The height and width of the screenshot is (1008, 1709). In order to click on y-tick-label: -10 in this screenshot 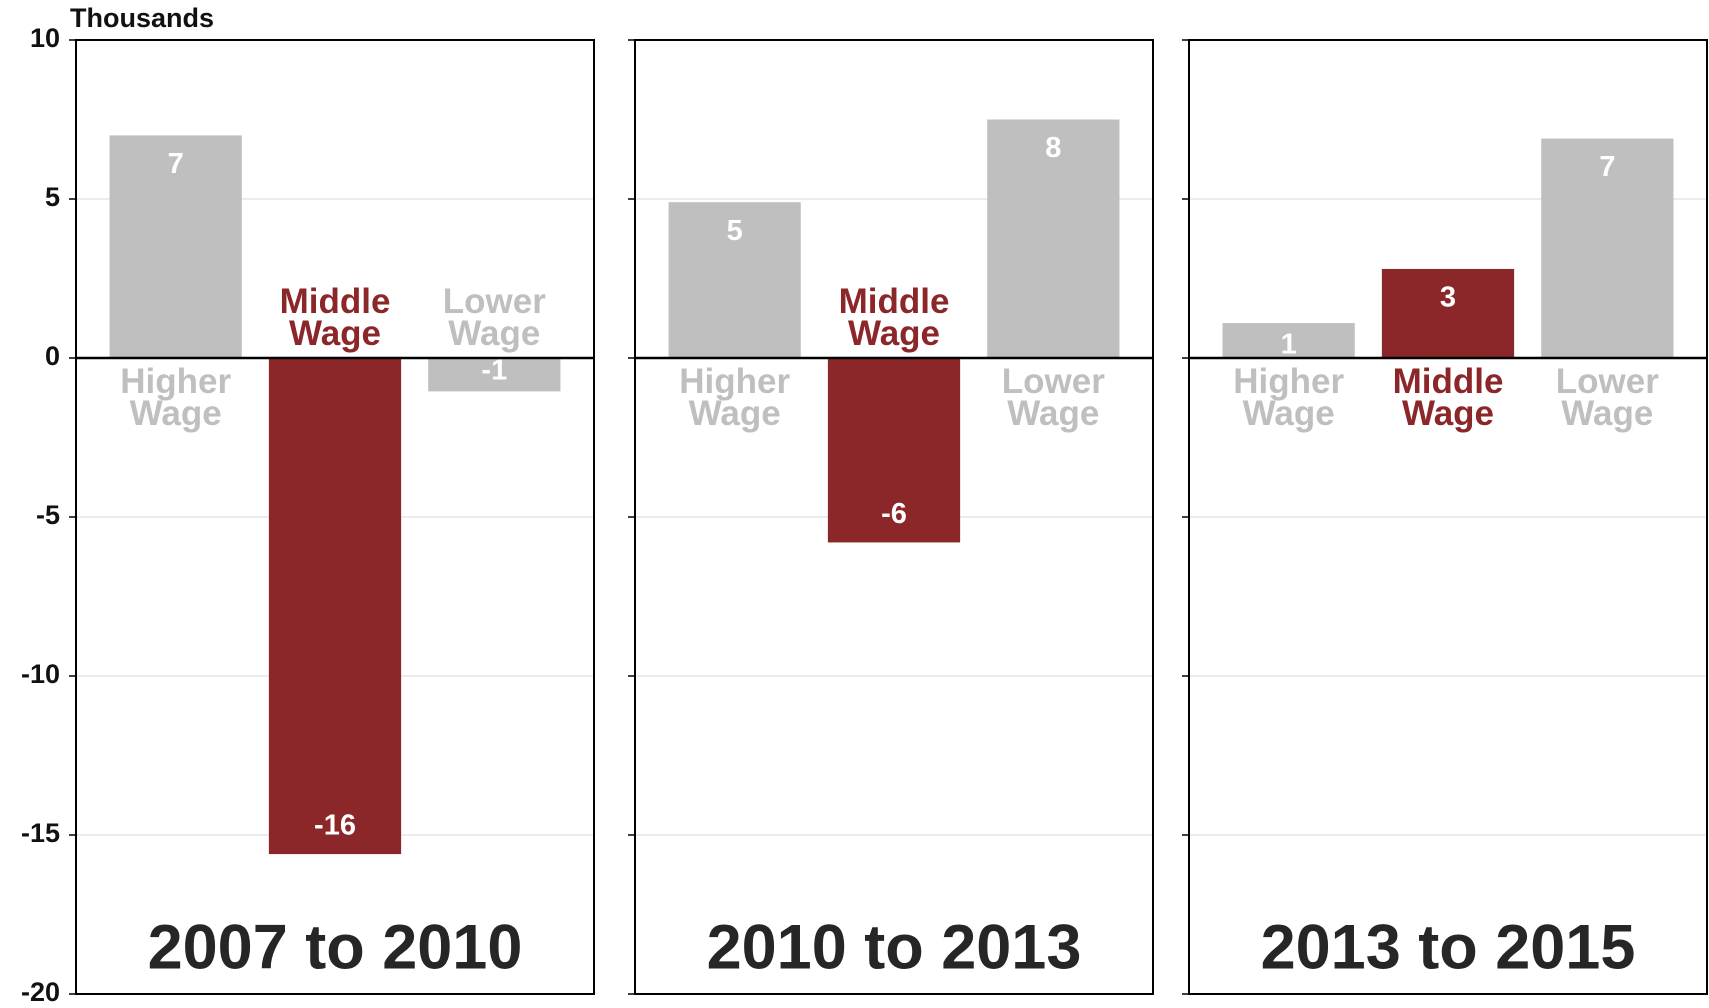, I will do `click(40, 674)`.